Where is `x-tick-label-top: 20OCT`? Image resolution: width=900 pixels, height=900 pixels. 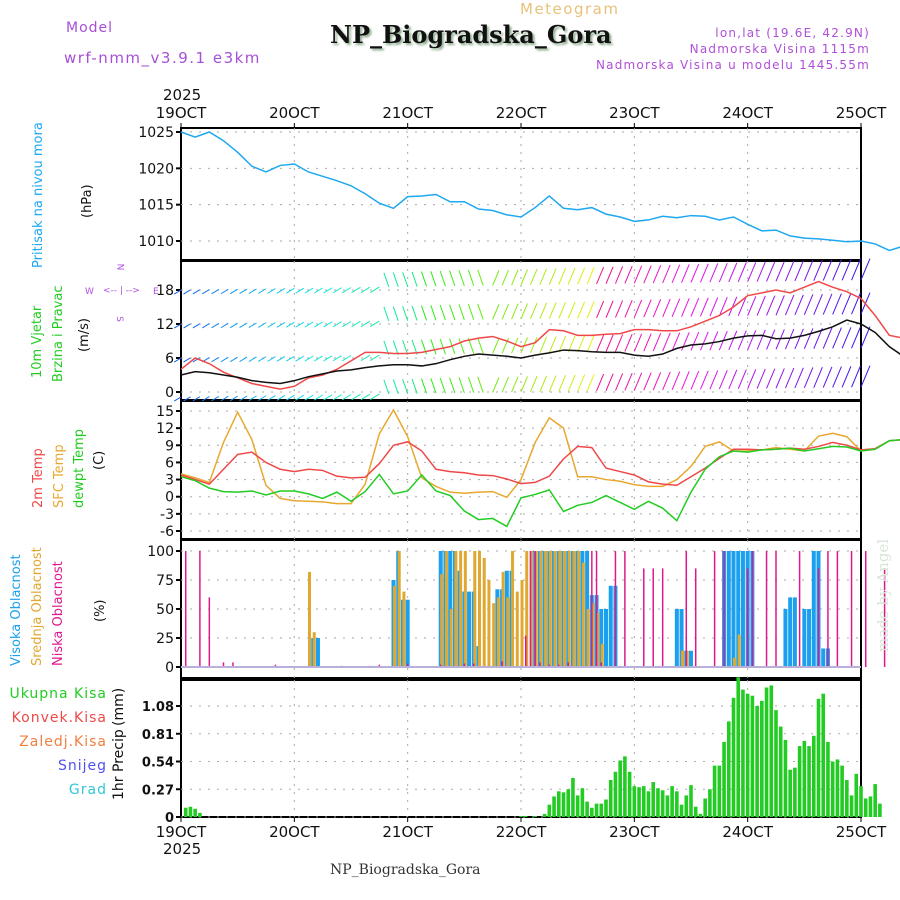
x-tick-label-top: 20OCT is located at coordinates (294, 113).